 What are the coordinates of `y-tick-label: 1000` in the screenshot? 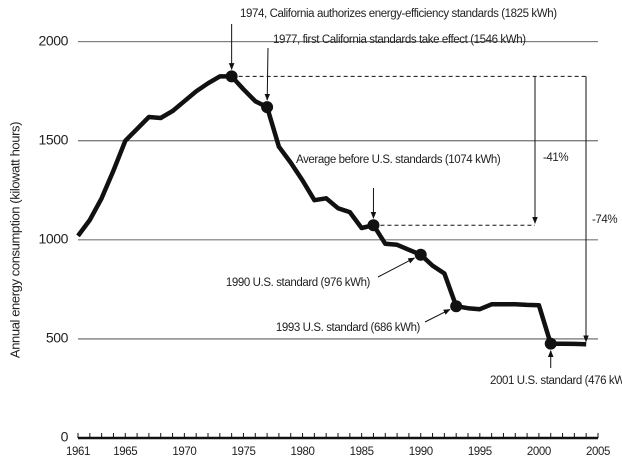 It's located at (53, 239).